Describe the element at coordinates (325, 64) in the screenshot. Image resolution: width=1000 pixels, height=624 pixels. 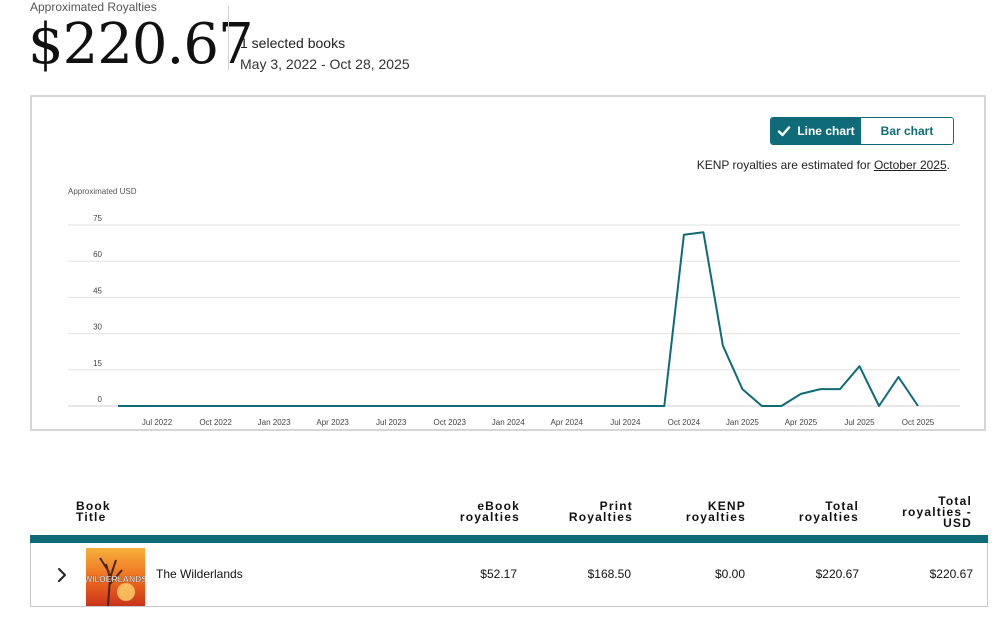
I see `date-range: May 3, 2022 - Oct 28, 2025` at that location.